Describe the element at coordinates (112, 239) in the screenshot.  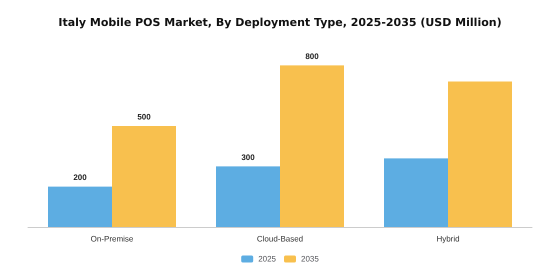
I see `x-tick-label: On-Premise` at that location.